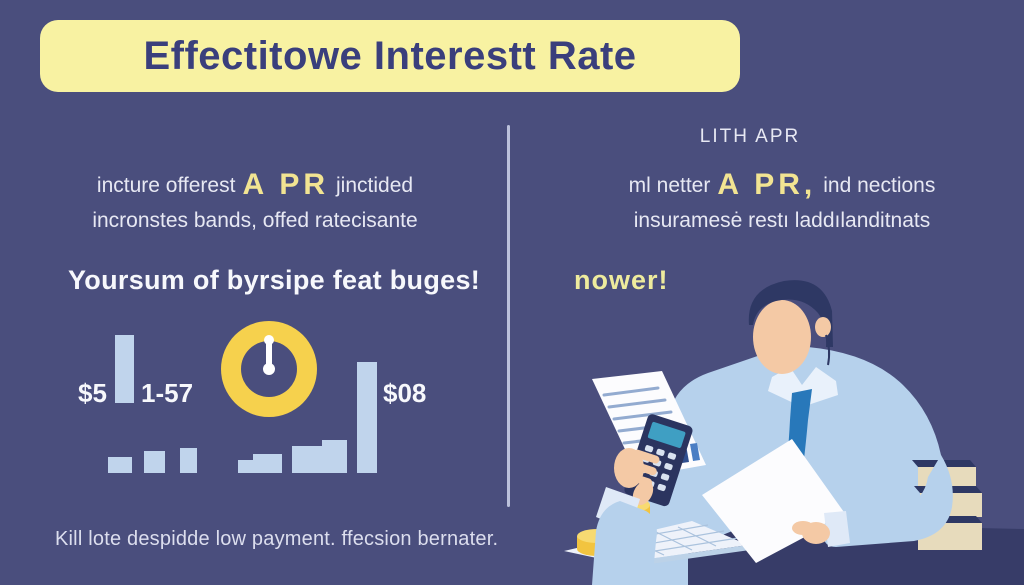  What do you see at coordinates (375, 185) in the screenshot?
I see `left-line1-post: jinctided` at bounding box center [375, 185].